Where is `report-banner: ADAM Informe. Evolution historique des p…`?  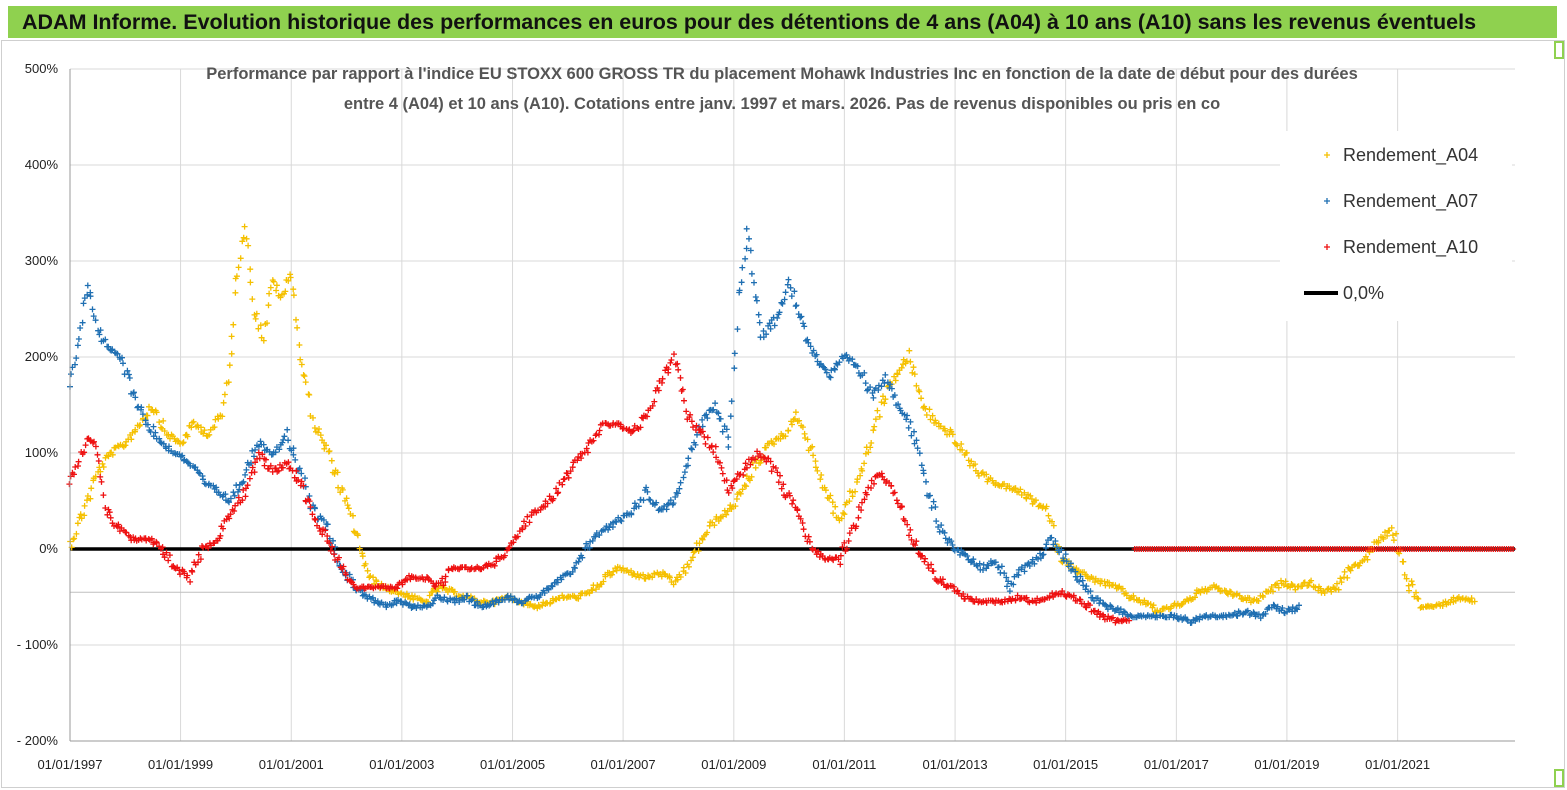 report-banner: ADAM Informe. Evolution historique des p… is located at coordinates (782, 22).